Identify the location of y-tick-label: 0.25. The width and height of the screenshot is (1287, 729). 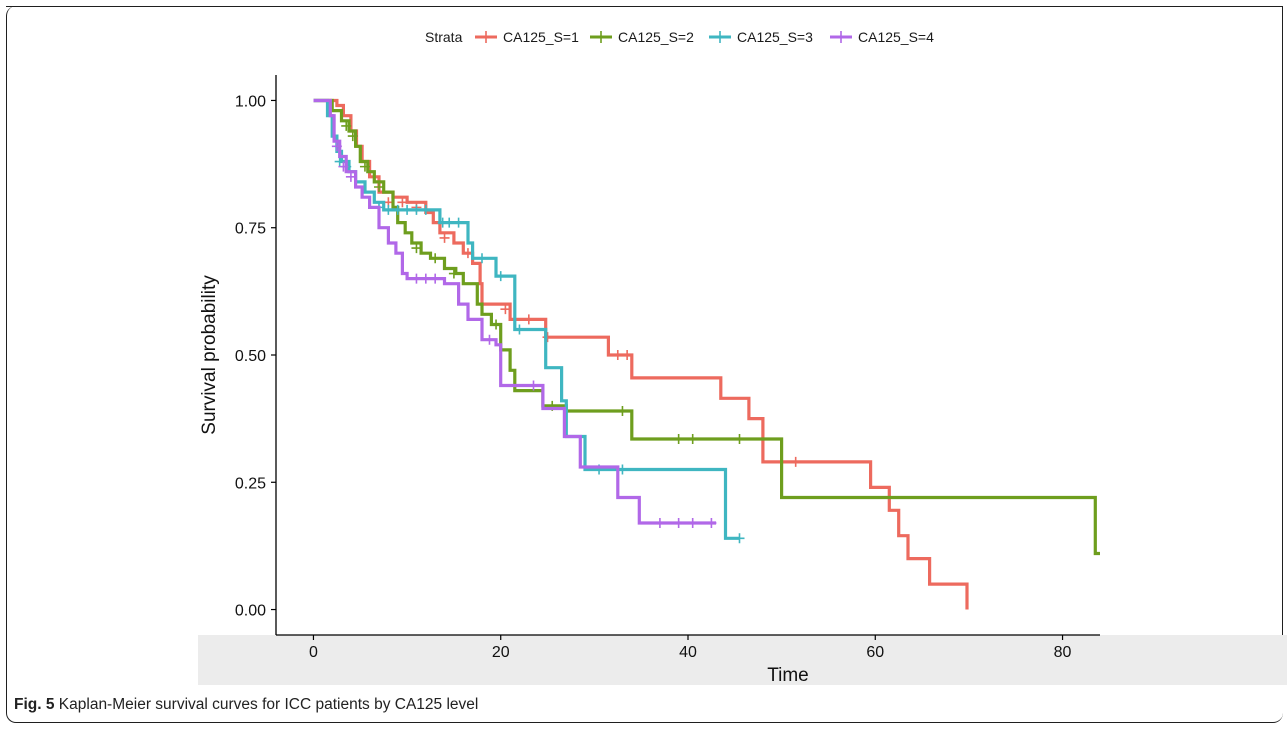
(250, 483).